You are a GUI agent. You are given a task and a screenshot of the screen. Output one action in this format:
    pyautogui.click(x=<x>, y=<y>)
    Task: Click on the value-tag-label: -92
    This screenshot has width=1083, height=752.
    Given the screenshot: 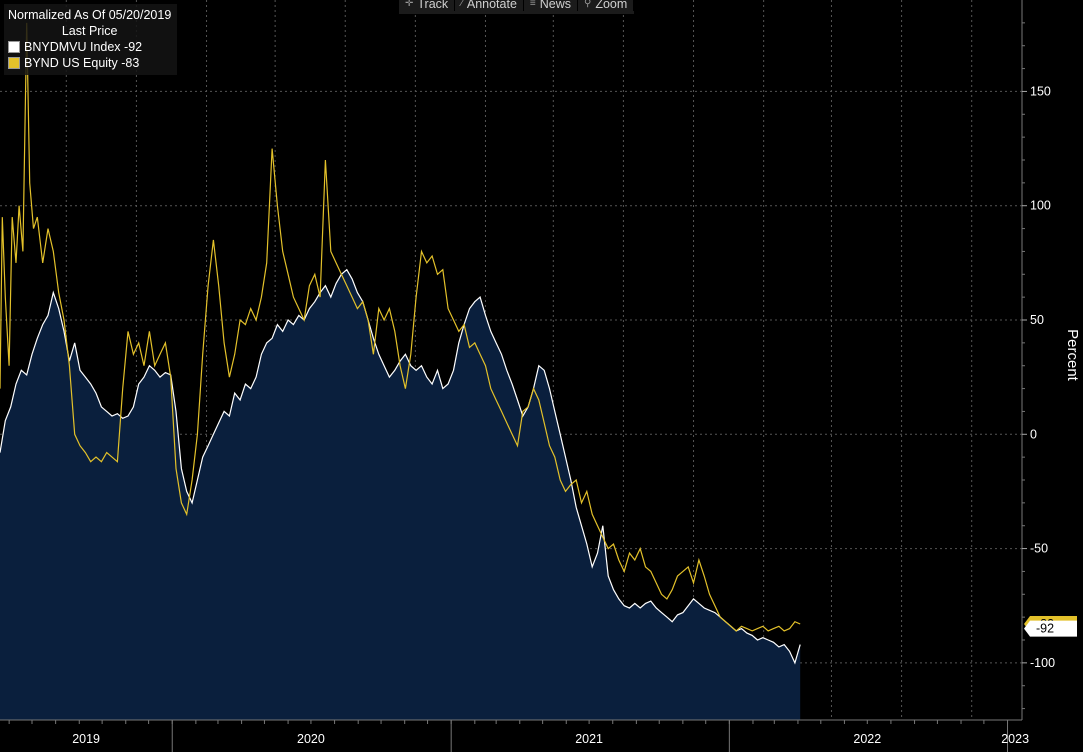 What is the action you would take?
    pyautogui.click(x=1045, y=629)
    